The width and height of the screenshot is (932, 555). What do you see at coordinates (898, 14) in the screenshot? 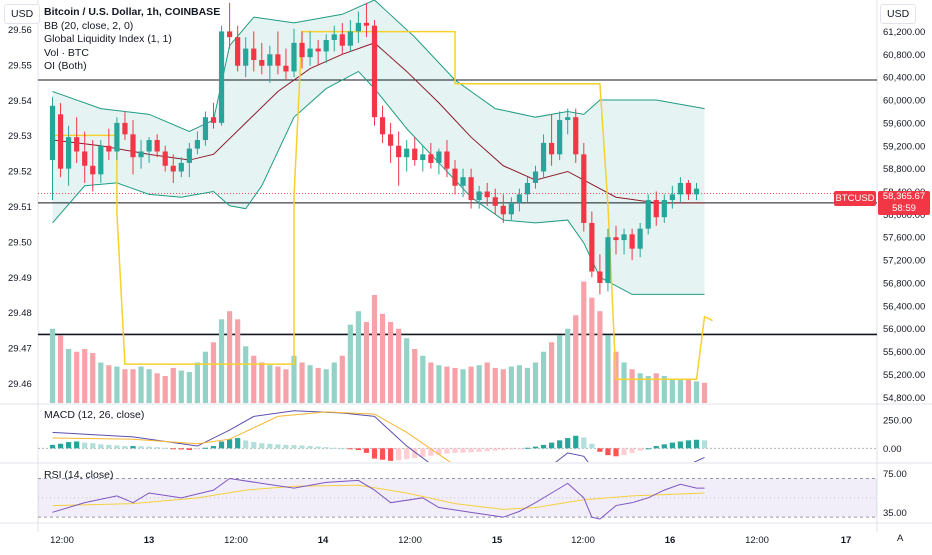
I see `right-unit-button: USD` at bounding box center [898, 14].